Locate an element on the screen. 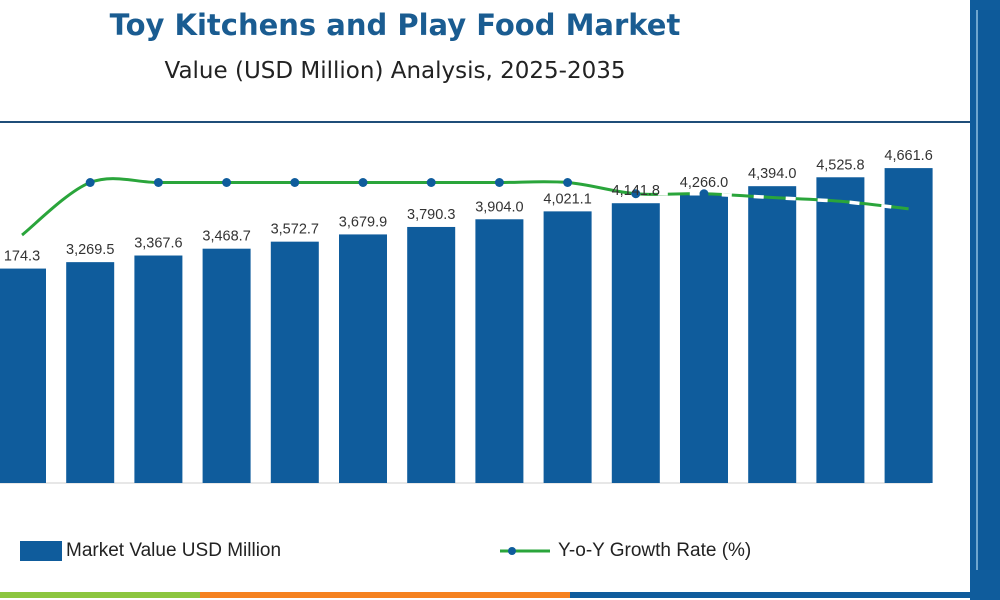 The image size is (1000, 600). bar-value-label-2031: 4,141.8 is located at coordinates (636, 191).